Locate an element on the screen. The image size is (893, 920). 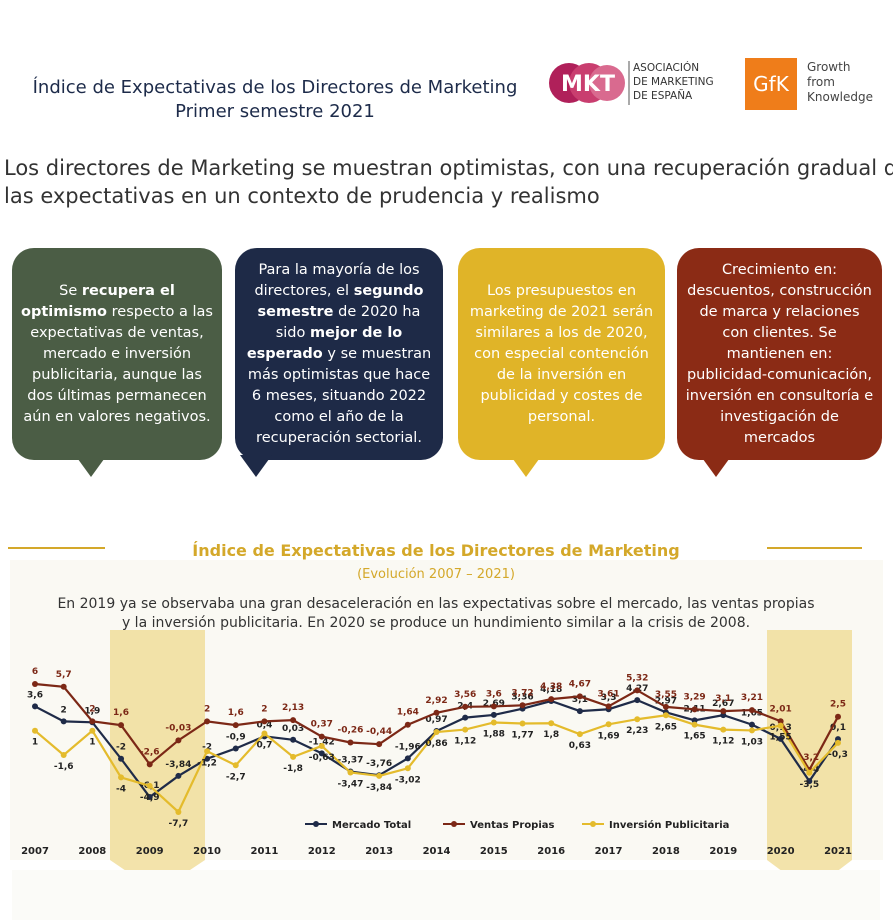
bubble-text-run: mejor de lo esperado is located at coordinates (324, 343).